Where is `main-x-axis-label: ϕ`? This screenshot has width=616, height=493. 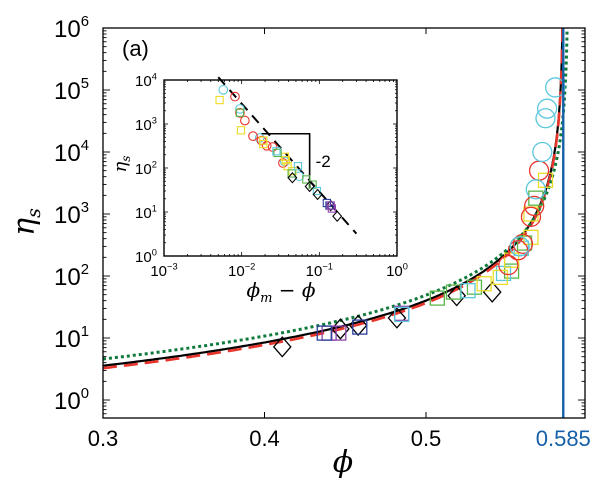 main-x-axis-label: ϕ is located at coordinates (343, 462).